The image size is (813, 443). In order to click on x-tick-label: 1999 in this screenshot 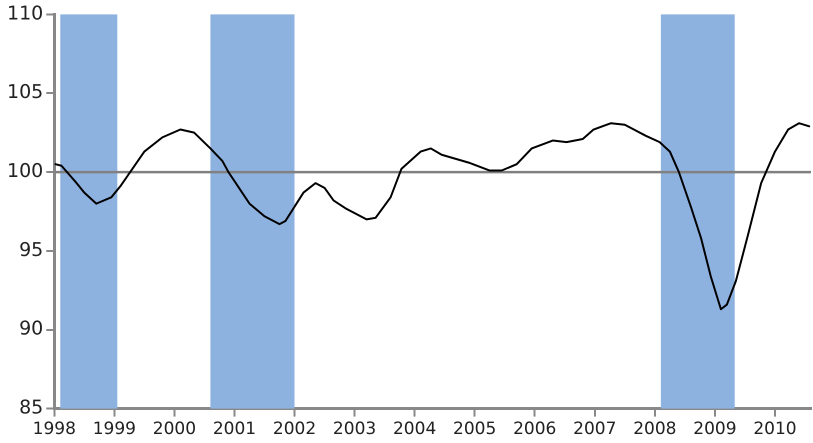, I will do `click(114, 429)`.